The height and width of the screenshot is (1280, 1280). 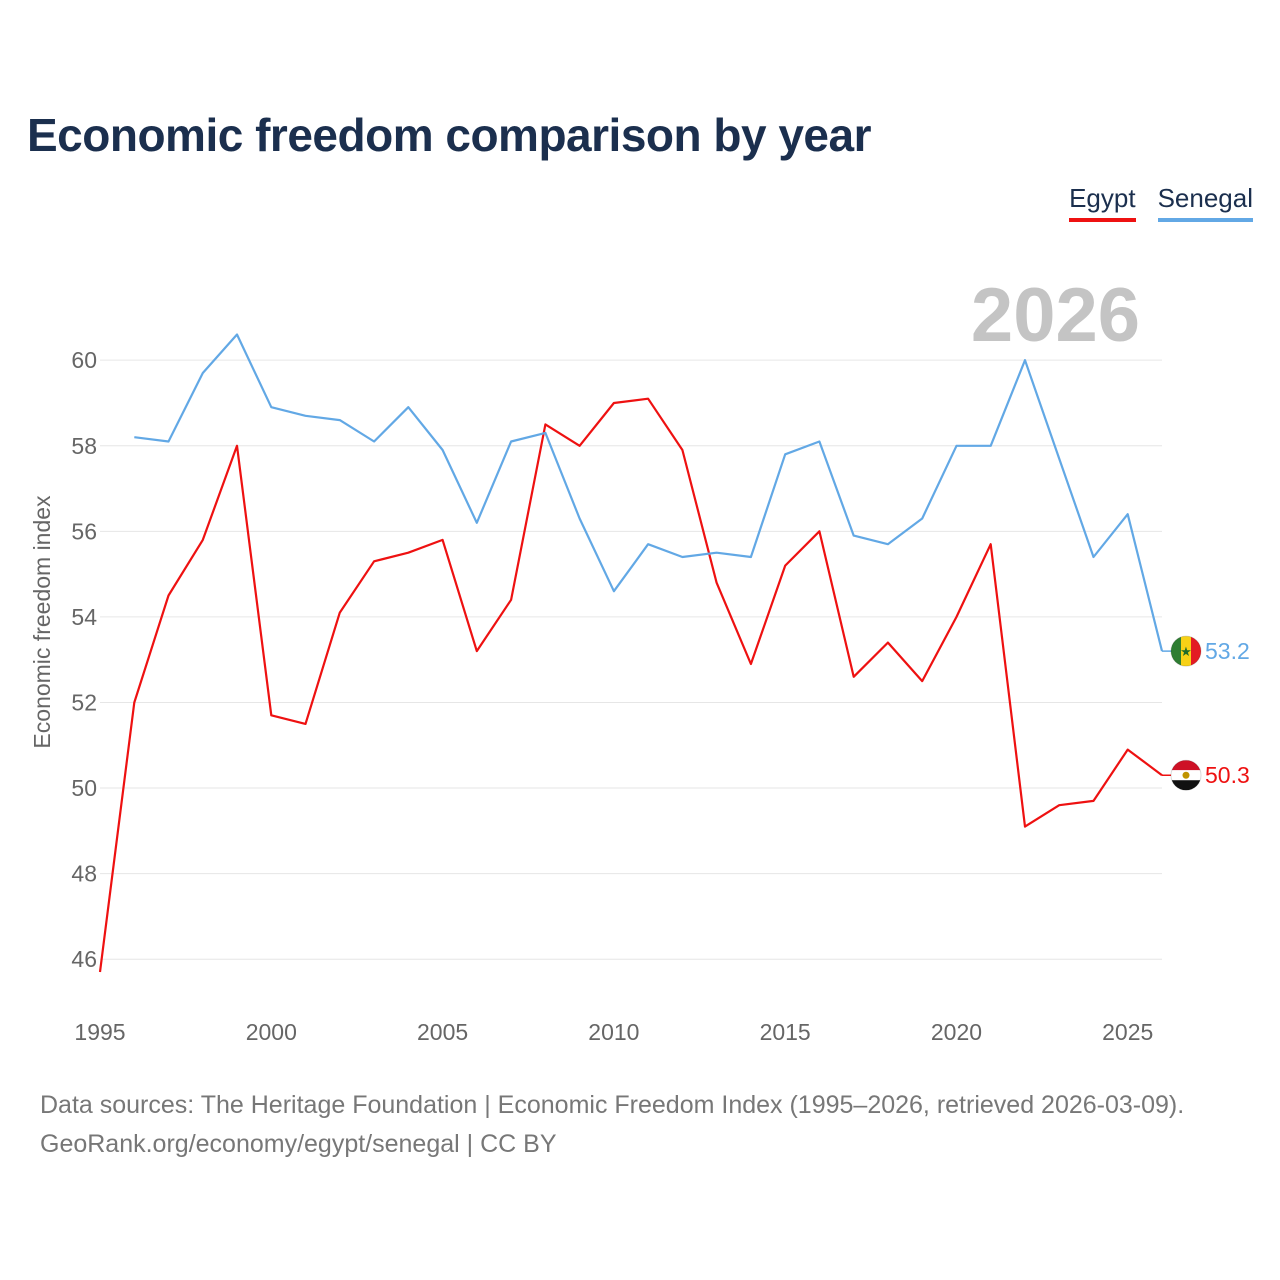 I want to click on x-tick-label: 1995, so click(x=99, y=1032).